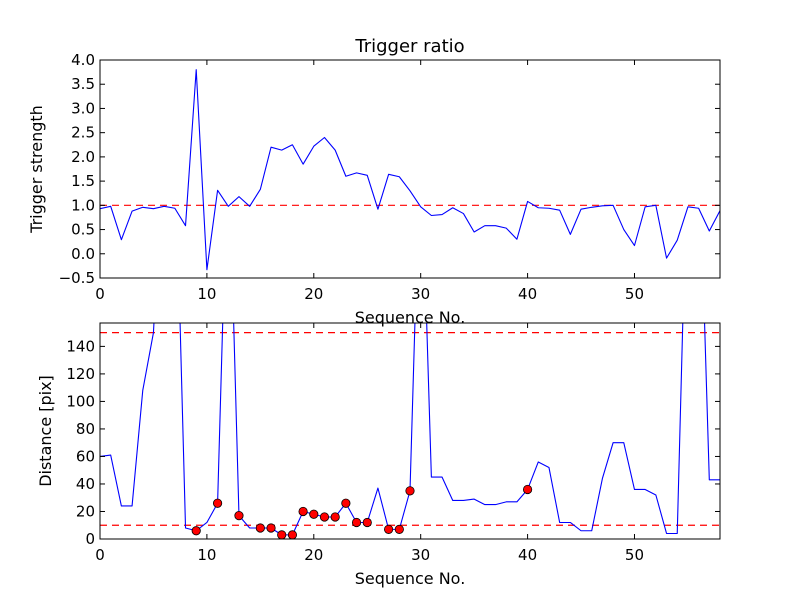  What do you see at coordinates (100, 555) in the screenshot?
I see `bottom-x-tick-label: 0` at bounding box center [100, 555].